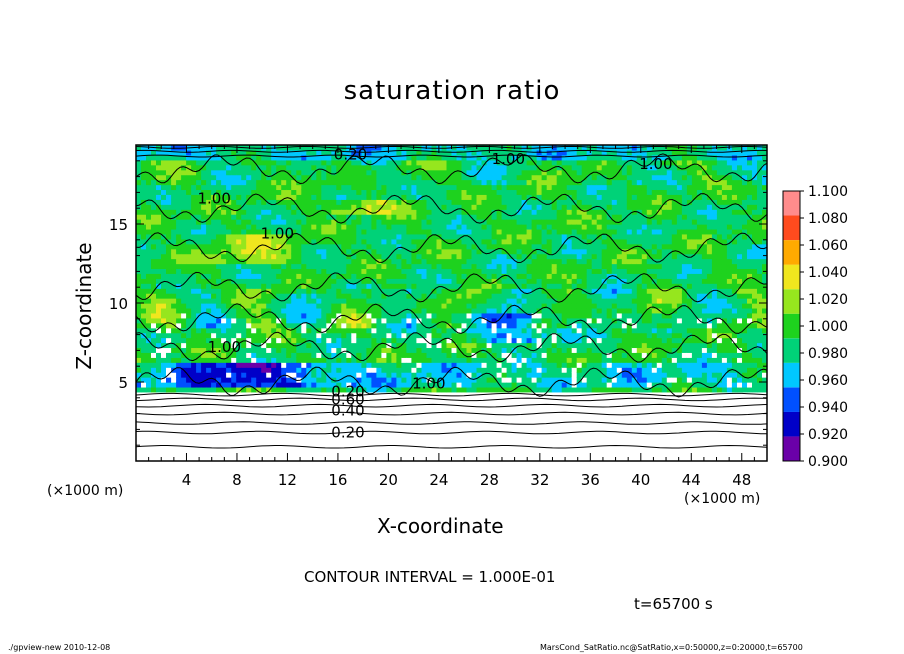 Image resolution: width=904 pixels, height=654 pixels. I want to click on x-unit-label-right: (×1000 m), so click(722, 499).